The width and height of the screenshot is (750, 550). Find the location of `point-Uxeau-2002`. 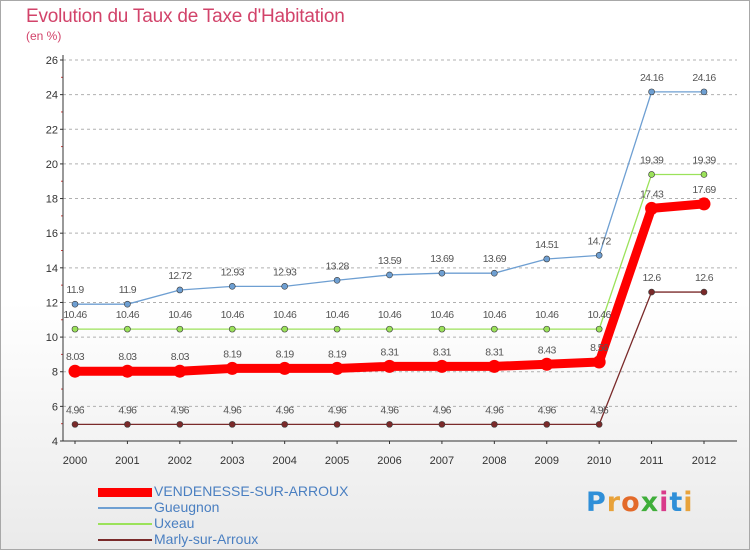

point-Uxeau-2002 is located at coordinates (180, 329).